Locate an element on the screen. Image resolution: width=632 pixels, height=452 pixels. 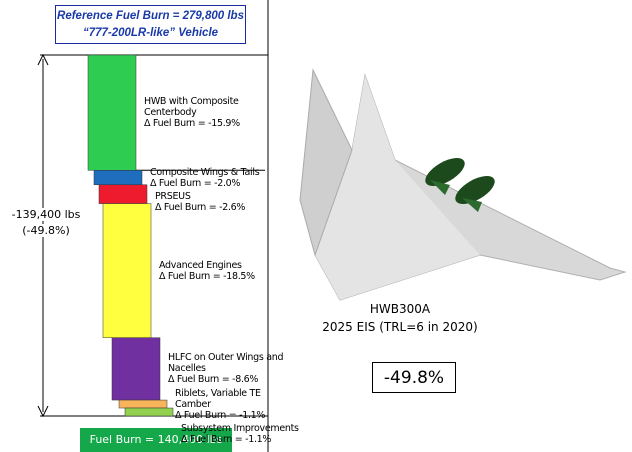
value-label: Δ Fuel Burn = -15.9% is located at coordinates (192, 124).